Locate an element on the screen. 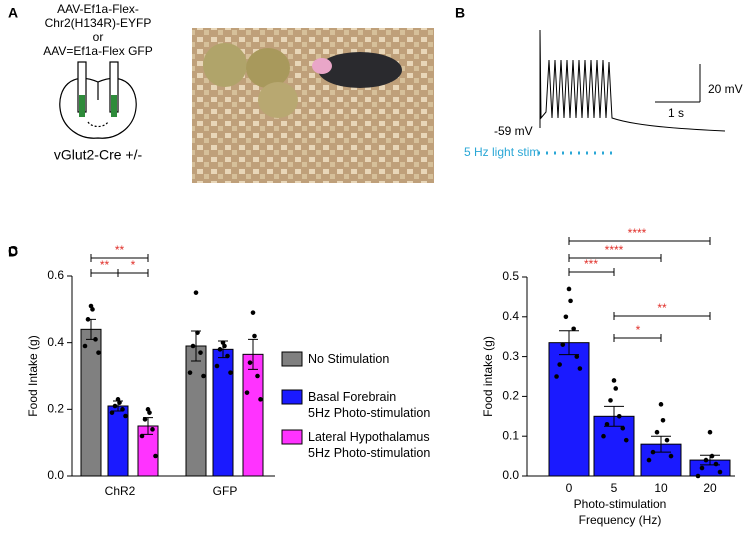 The width and height of the screenshot is (752, 538). x-tick-label: 5 is located at coordinates (614, 488).